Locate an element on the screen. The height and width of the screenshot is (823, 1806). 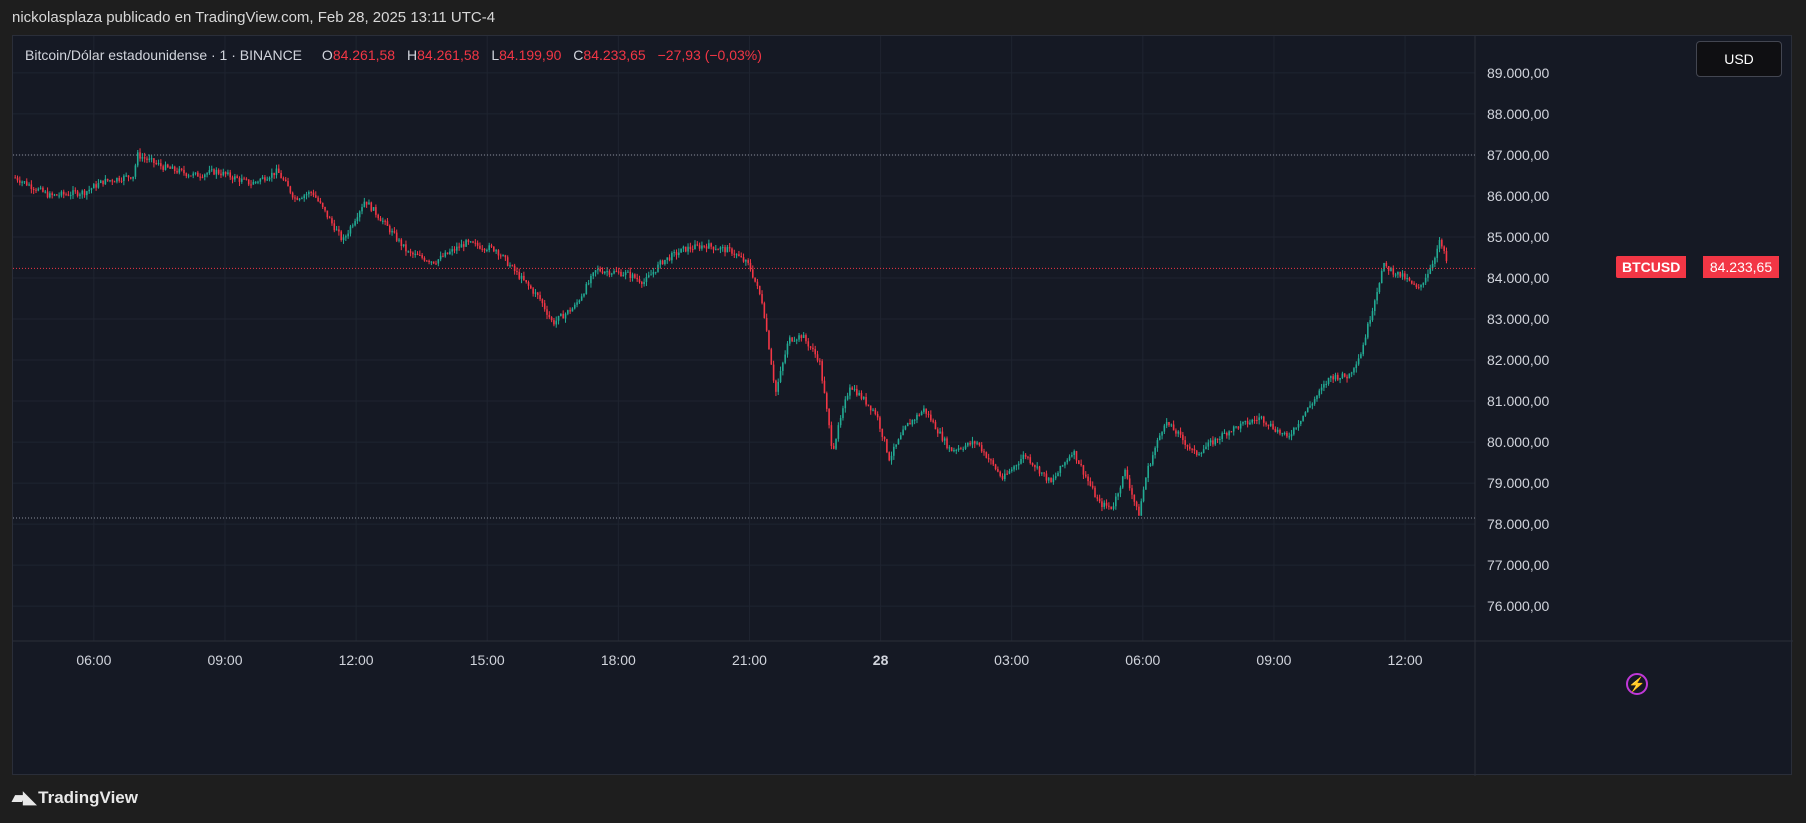
x-tick-label: 03:00 is located at coordinates (1011, 660).